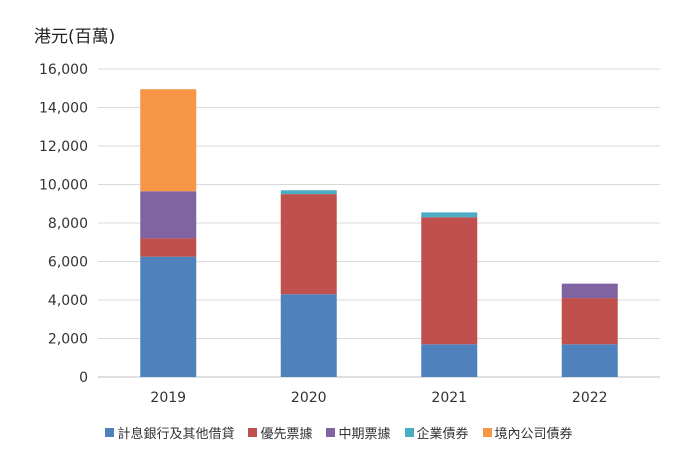 Image resolution: width=678 pixels, height=461 pixels. Describe the element at coordinates (533, 434) in the screenshot. I see `legend-label: 境內公司債券` at that location.